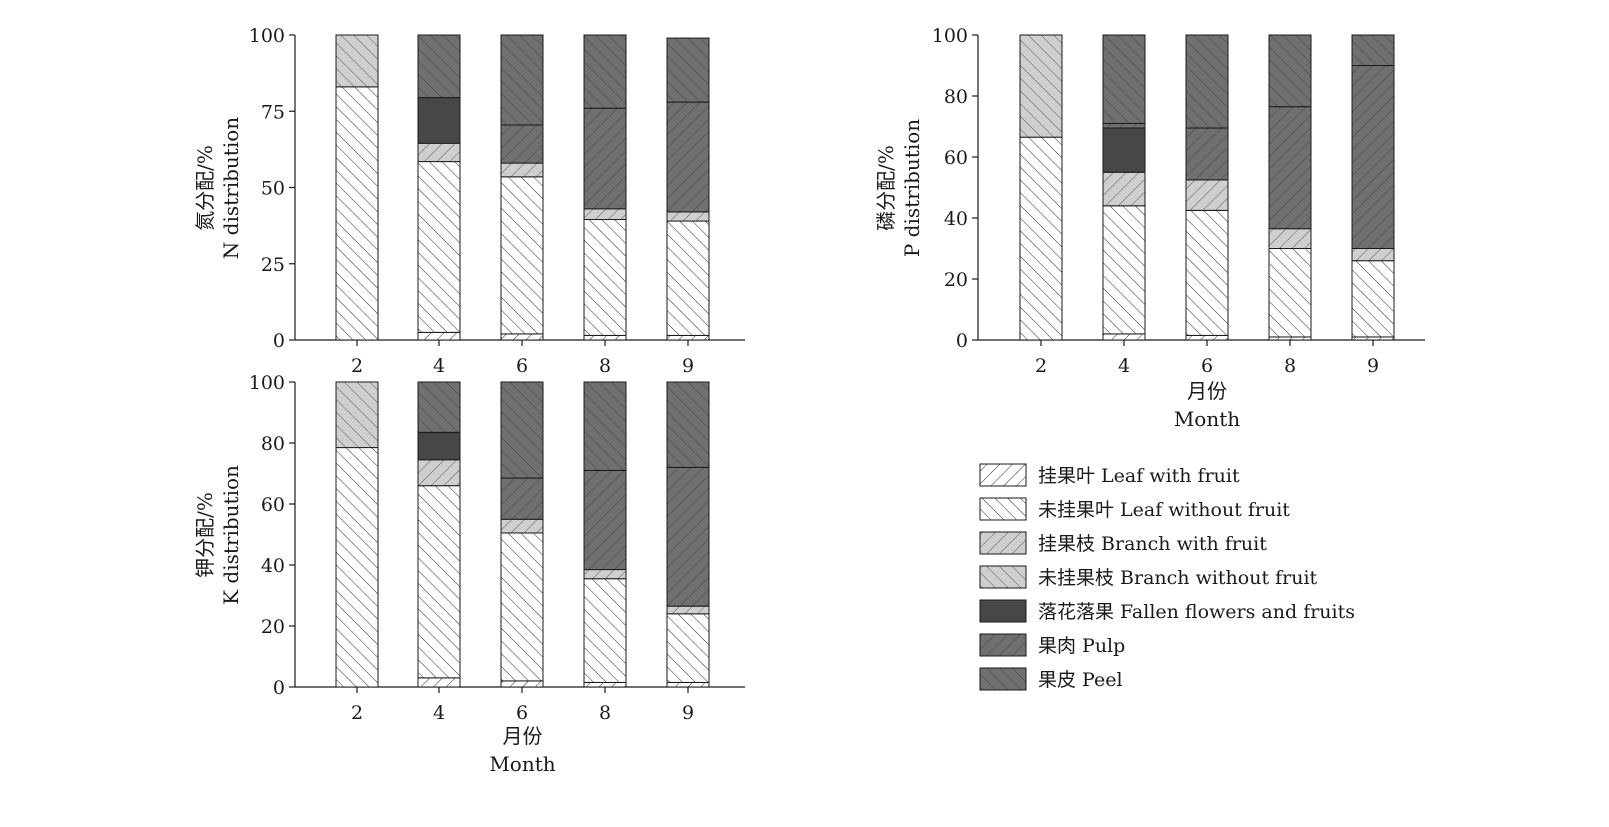  I want to click on y-tick-label: 60, so click(956, 158).